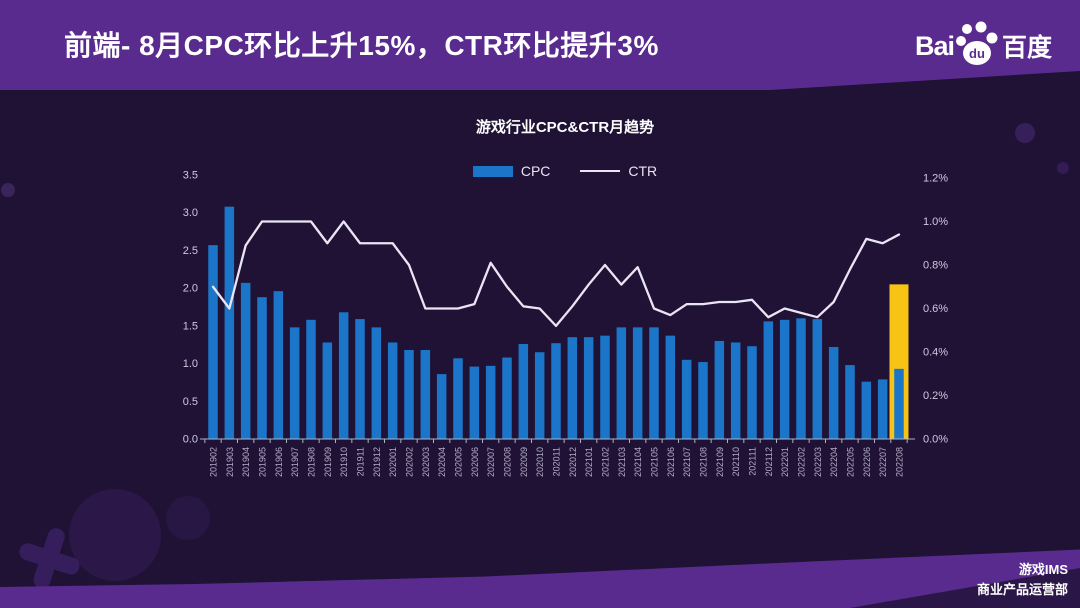  Describe the element at coordinates (556, 461) in the screenshot. I see `x-axis-label-202011: 202011` at that location.